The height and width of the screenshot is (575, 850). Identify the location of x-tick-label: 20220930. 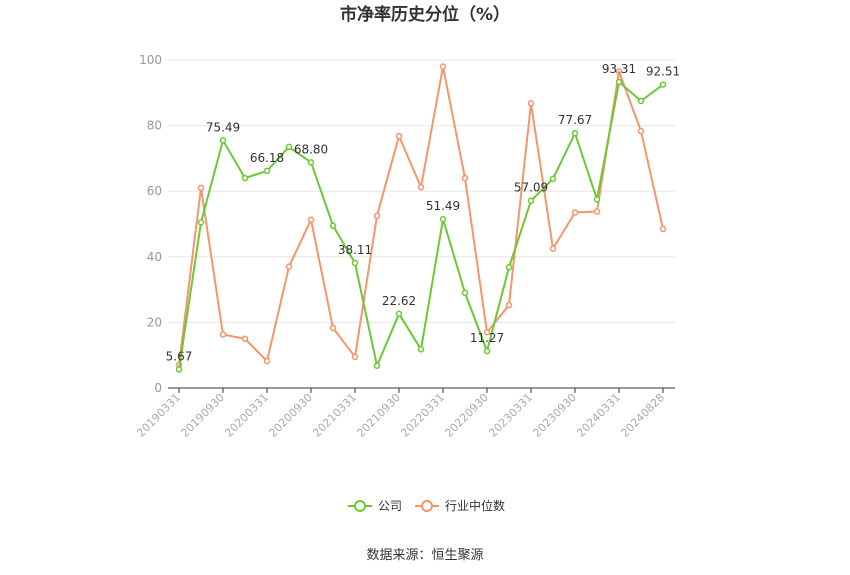
(466, 415).